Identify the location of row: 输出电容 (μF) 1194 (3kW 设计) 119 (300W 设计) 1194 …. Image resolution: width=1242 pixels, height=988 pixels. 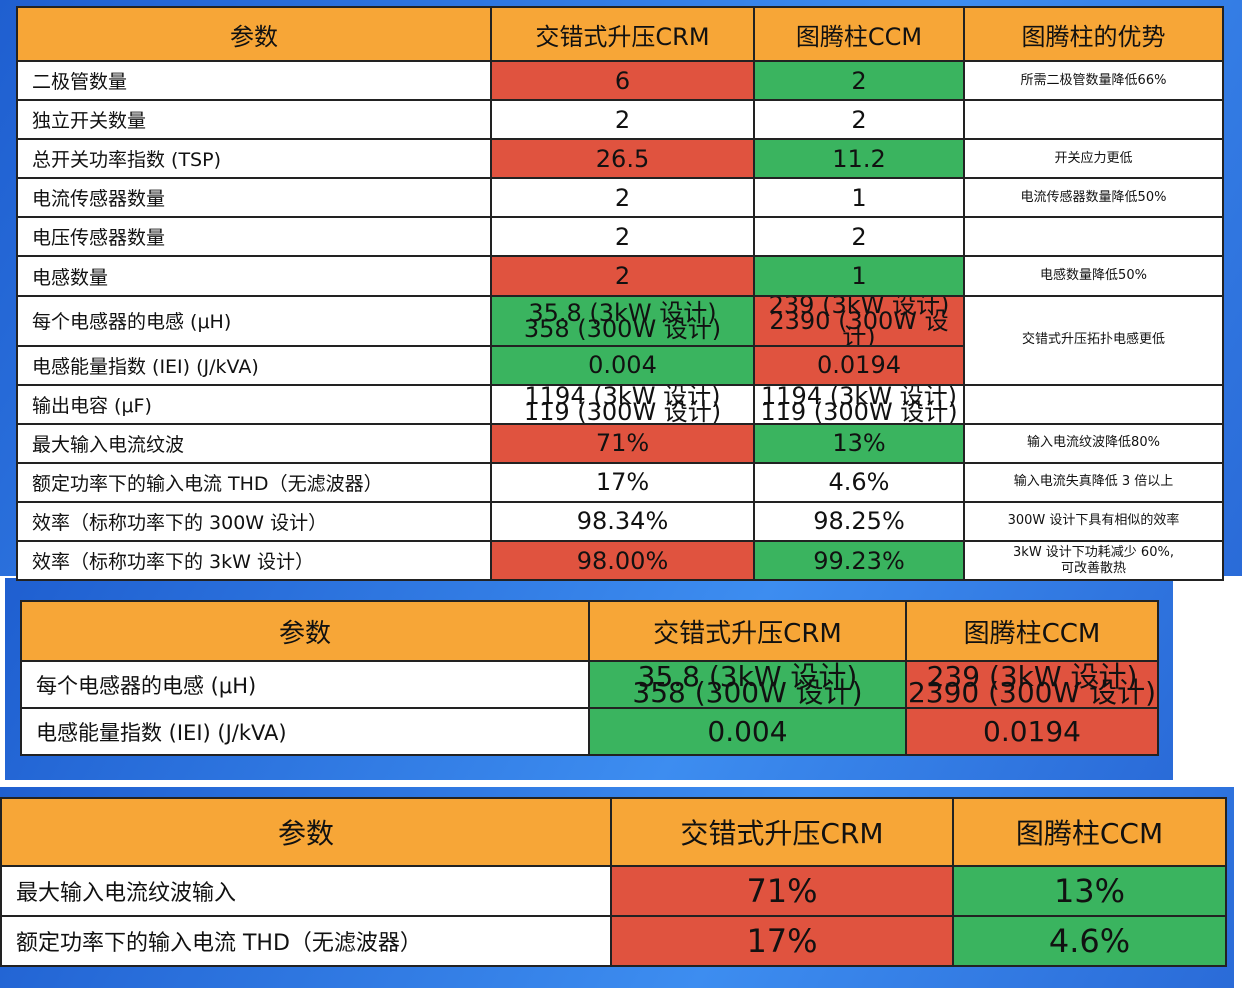
(620, 404).